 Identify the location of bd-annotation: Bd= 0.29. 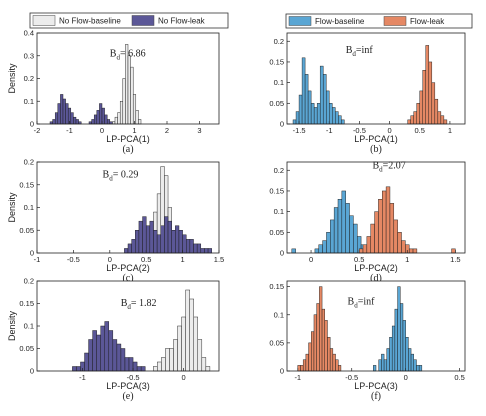
(121, 175).